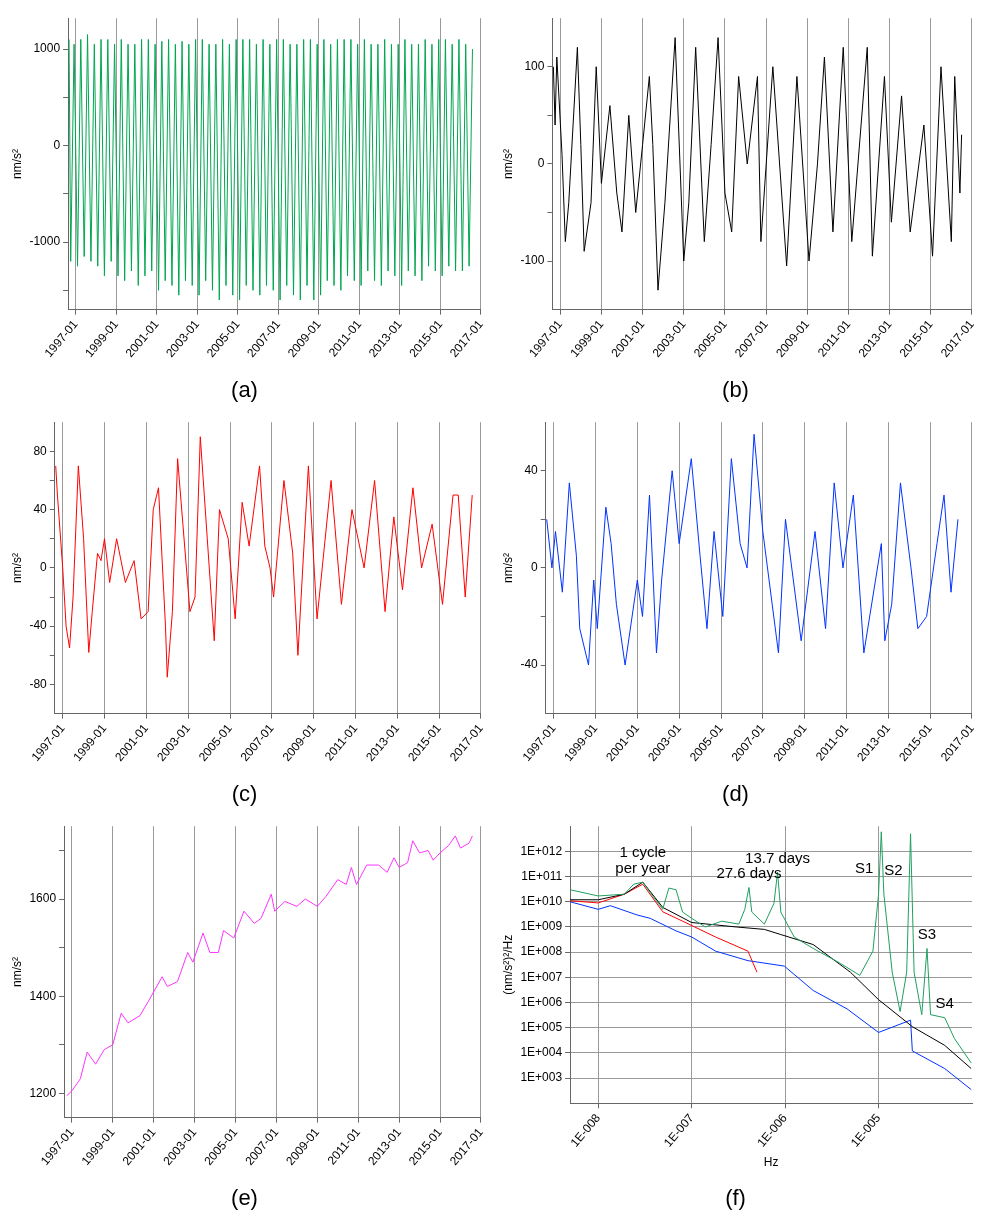 The image size is (994, 1224). I want to click on y-tick-label: 1600, so click(43, 898).